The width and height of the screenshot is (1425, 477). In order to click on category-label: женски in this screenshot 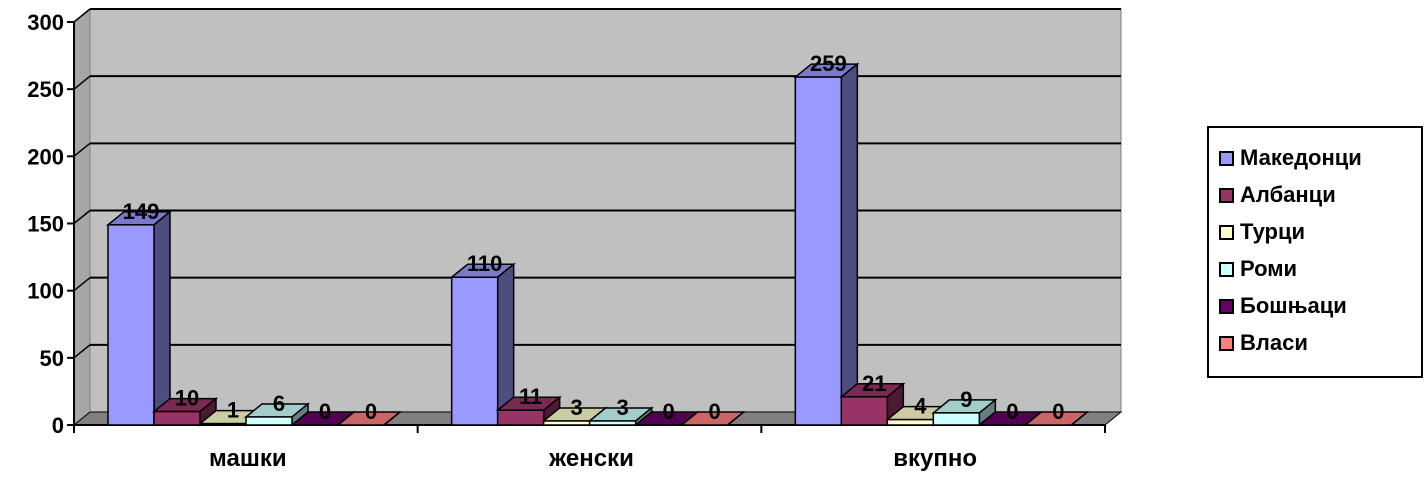, I will do `click(591, 458)`.